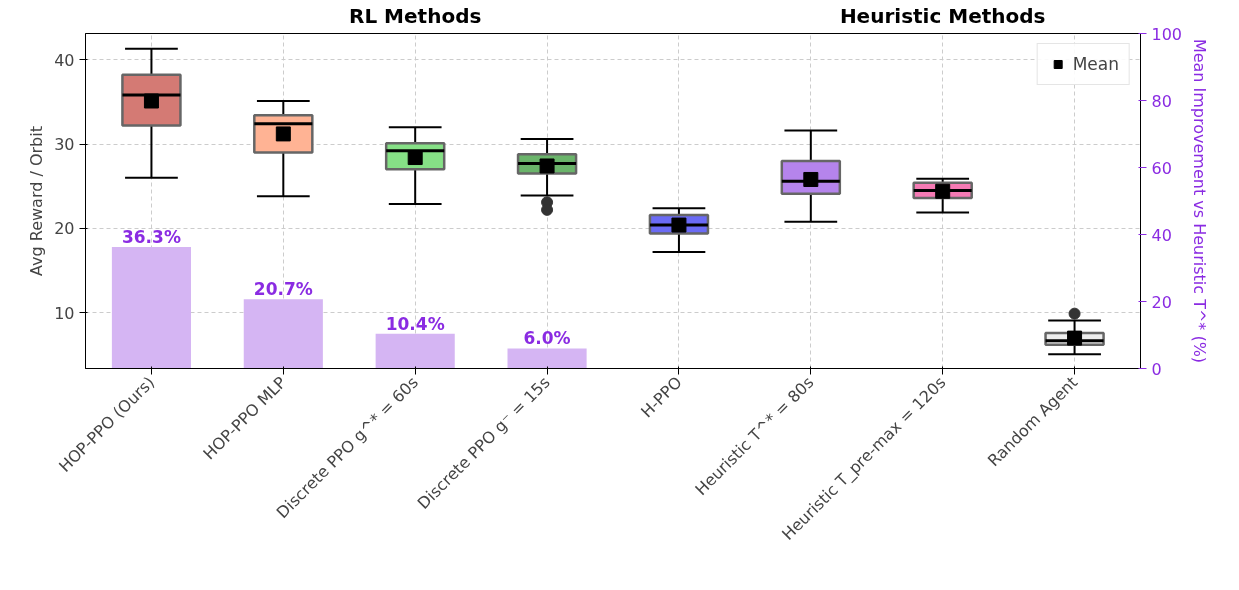  Describe the element at coordinates (1167, 34) in the screenshot. I see `y2-tick-label: 100` at that location.